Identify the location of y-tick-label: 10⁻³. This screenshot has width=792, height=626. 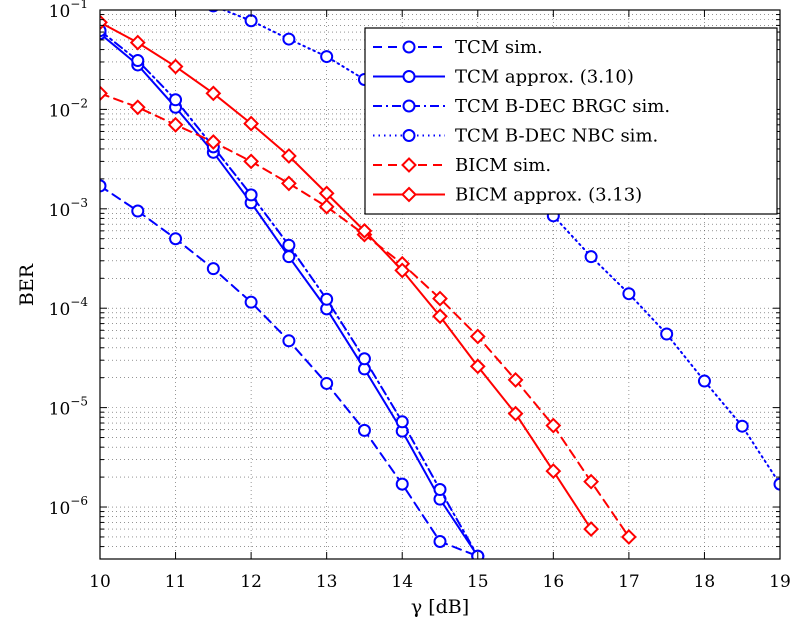
(68, 208).